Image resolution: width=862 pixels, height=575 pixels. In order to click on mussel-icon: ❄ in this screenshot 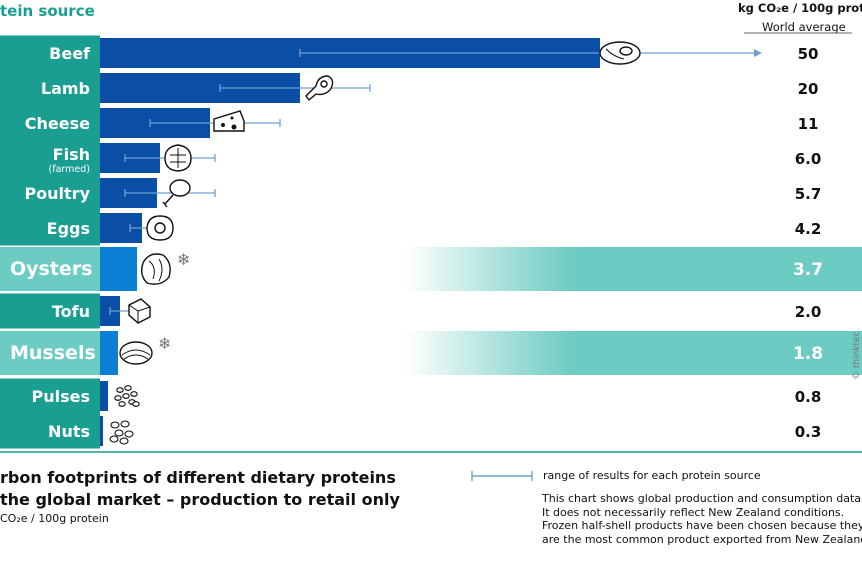, I will do `click(145, 349)`.